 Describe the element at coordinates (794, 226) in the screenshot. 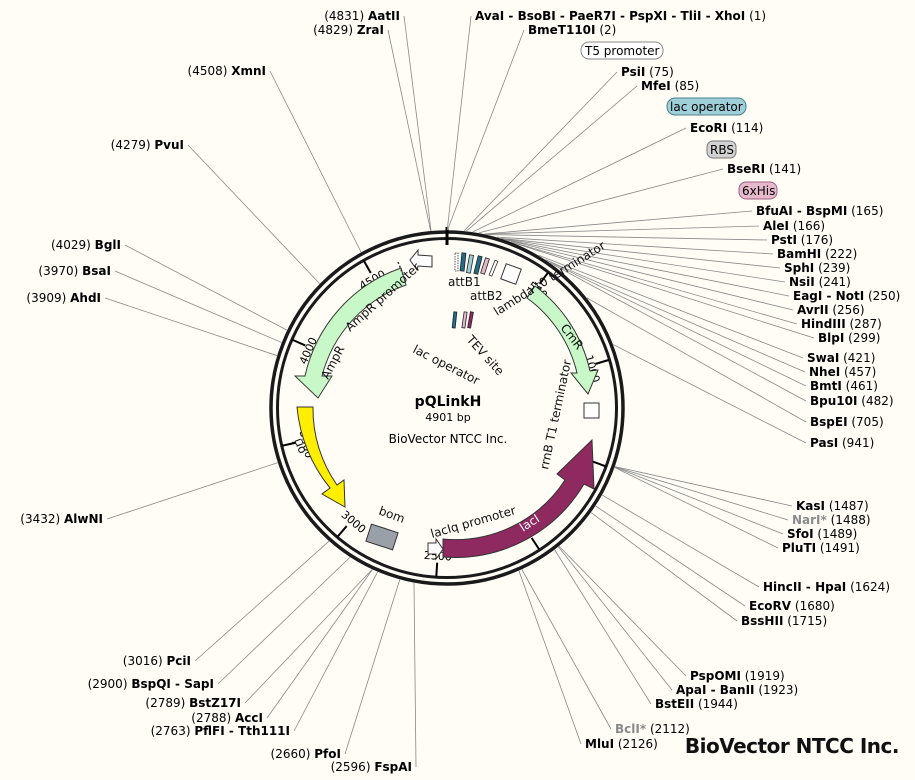

I see `restriction-site-label: AleI (166)` at that location.